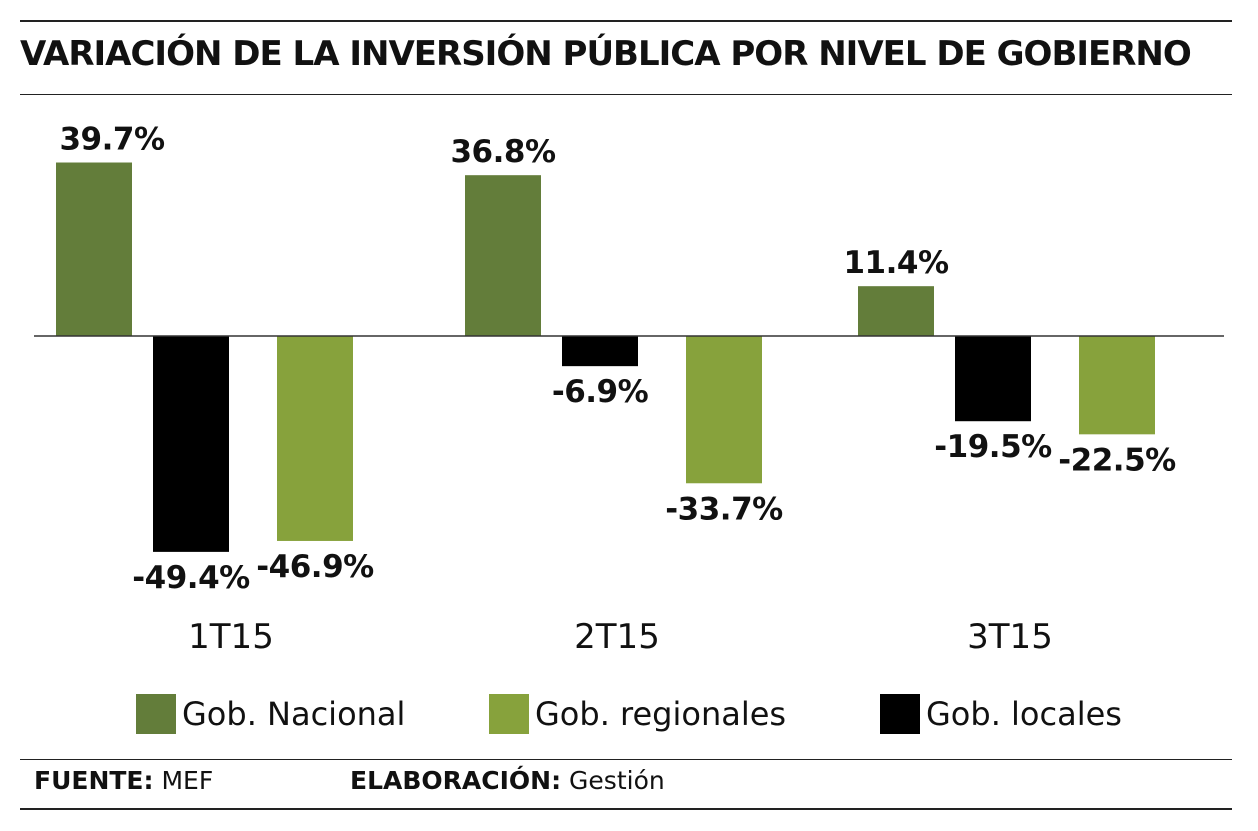  I want to click on bar-gob-locales-1t15, so click(191, 444).